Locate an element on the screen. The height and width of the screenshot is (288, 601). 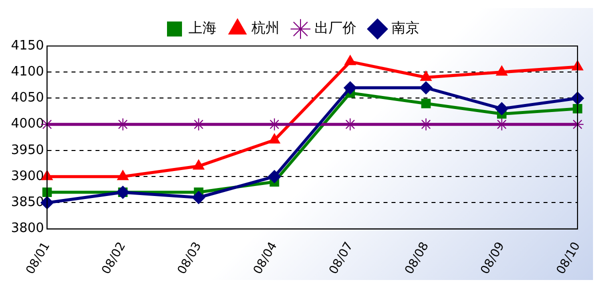
y-tick-label: 3900 is located at coordinates (27, 176).